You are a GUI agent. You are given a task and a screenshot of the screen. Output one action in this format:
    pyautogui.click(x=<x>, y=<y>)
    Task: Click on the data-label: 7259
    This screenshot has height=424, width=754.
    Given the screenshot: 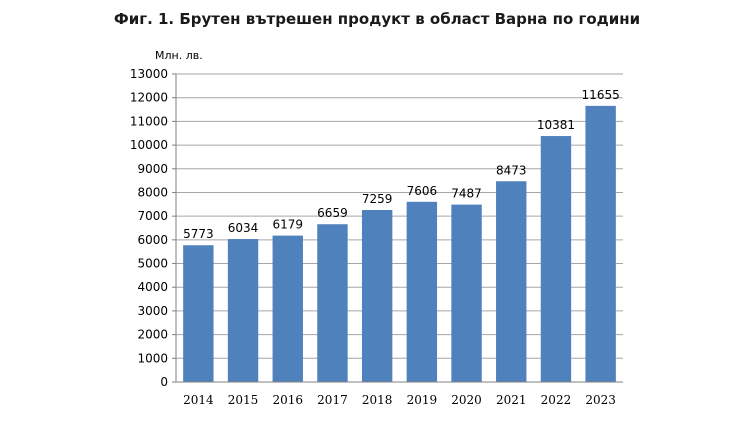 What is the action you would take?
    pyautogui.click(x=377, y=199)
    